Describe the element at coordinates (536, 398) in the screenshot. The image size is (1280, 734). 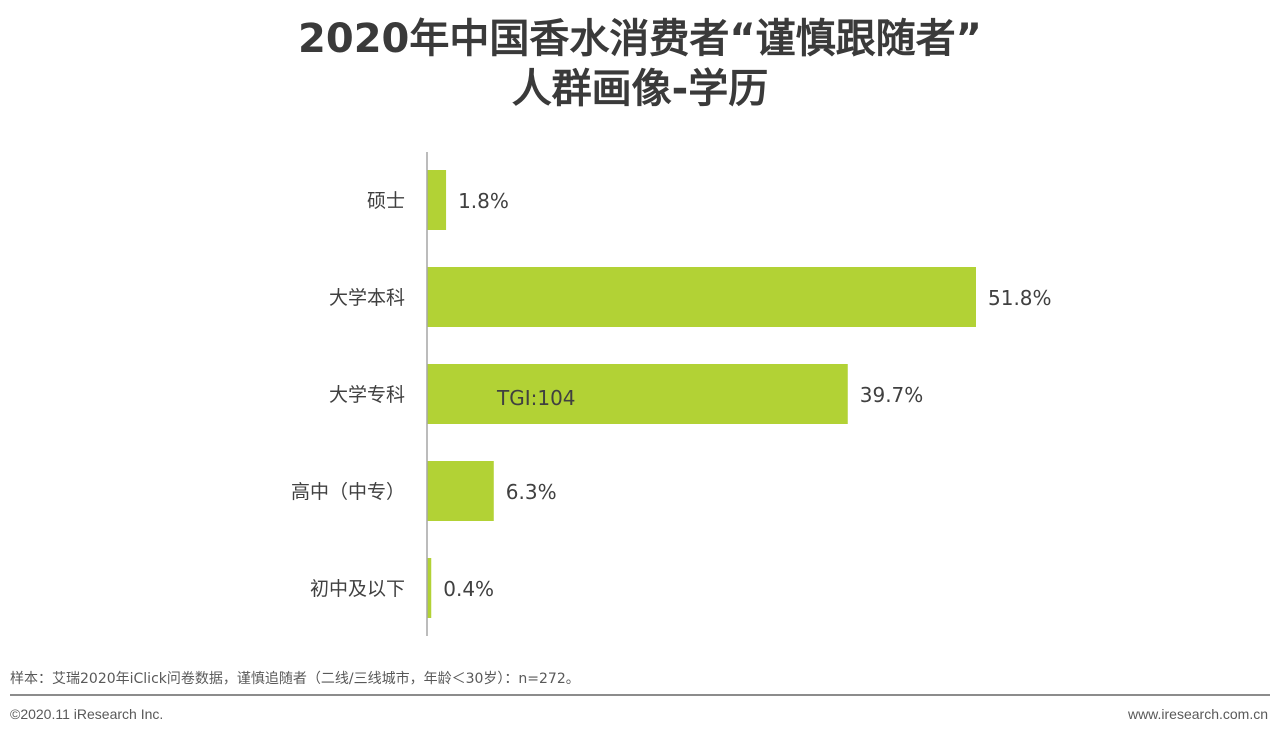
I see `tgi-annotation: TGI:104` at that location.